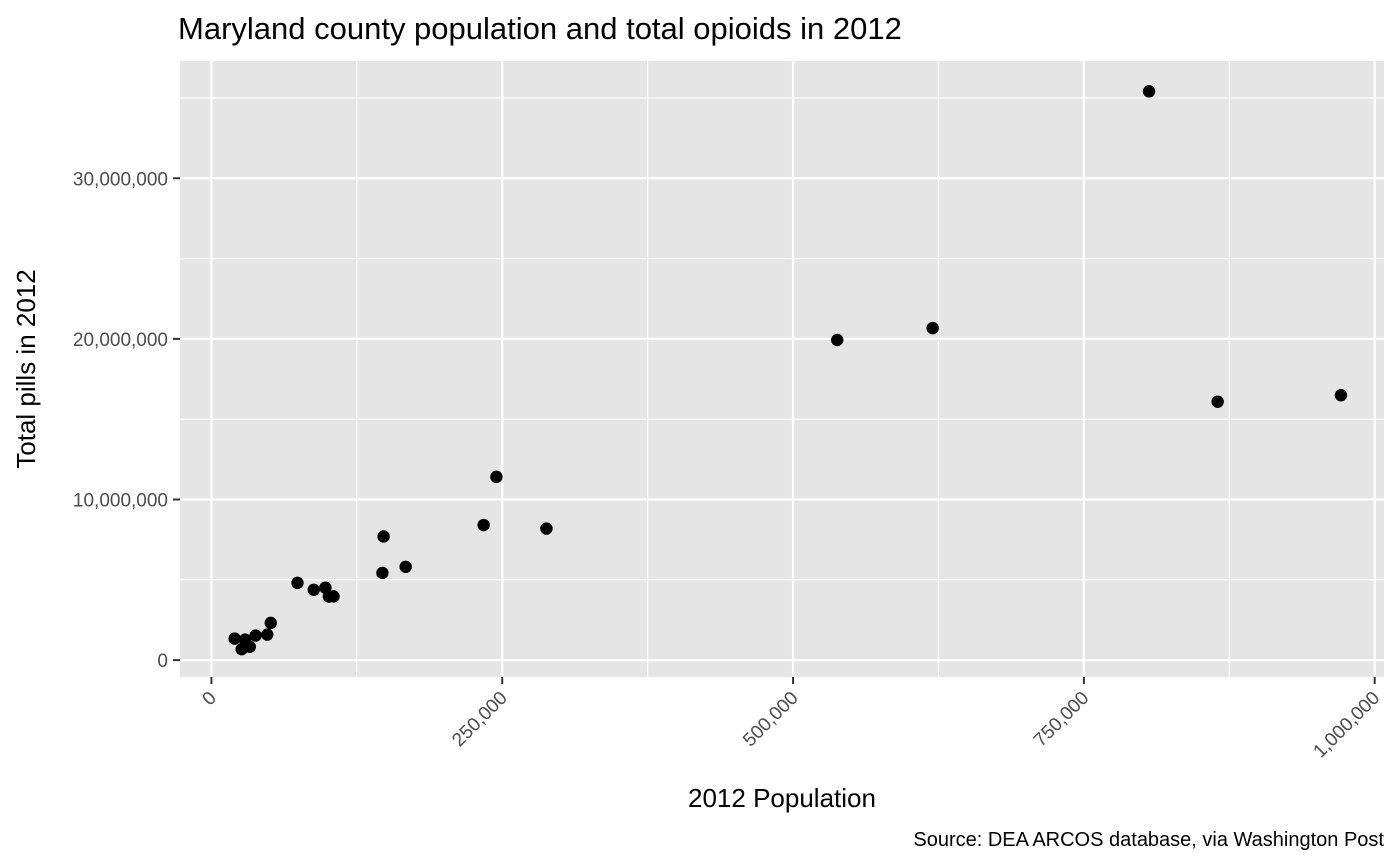 Image resolution: width=1400 pixels, height=865 pixels. I want to click on y-tick-label: 0, so click(162, 661).